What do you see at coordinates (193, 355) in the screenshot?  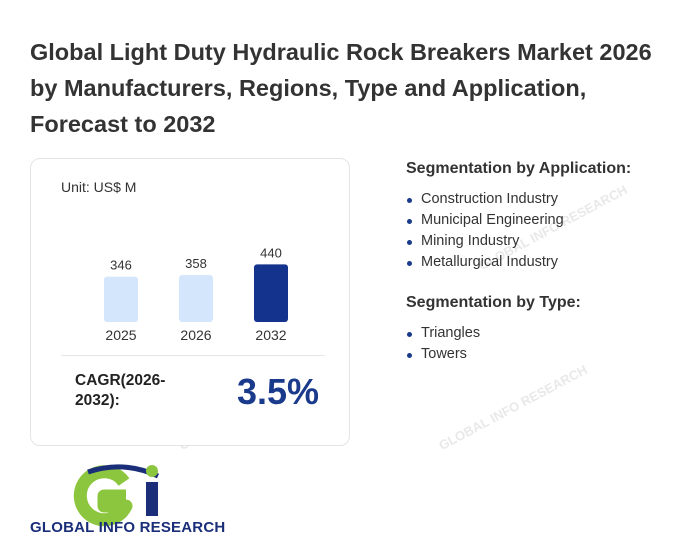 I see `divider` at bounding box center [193, 355].